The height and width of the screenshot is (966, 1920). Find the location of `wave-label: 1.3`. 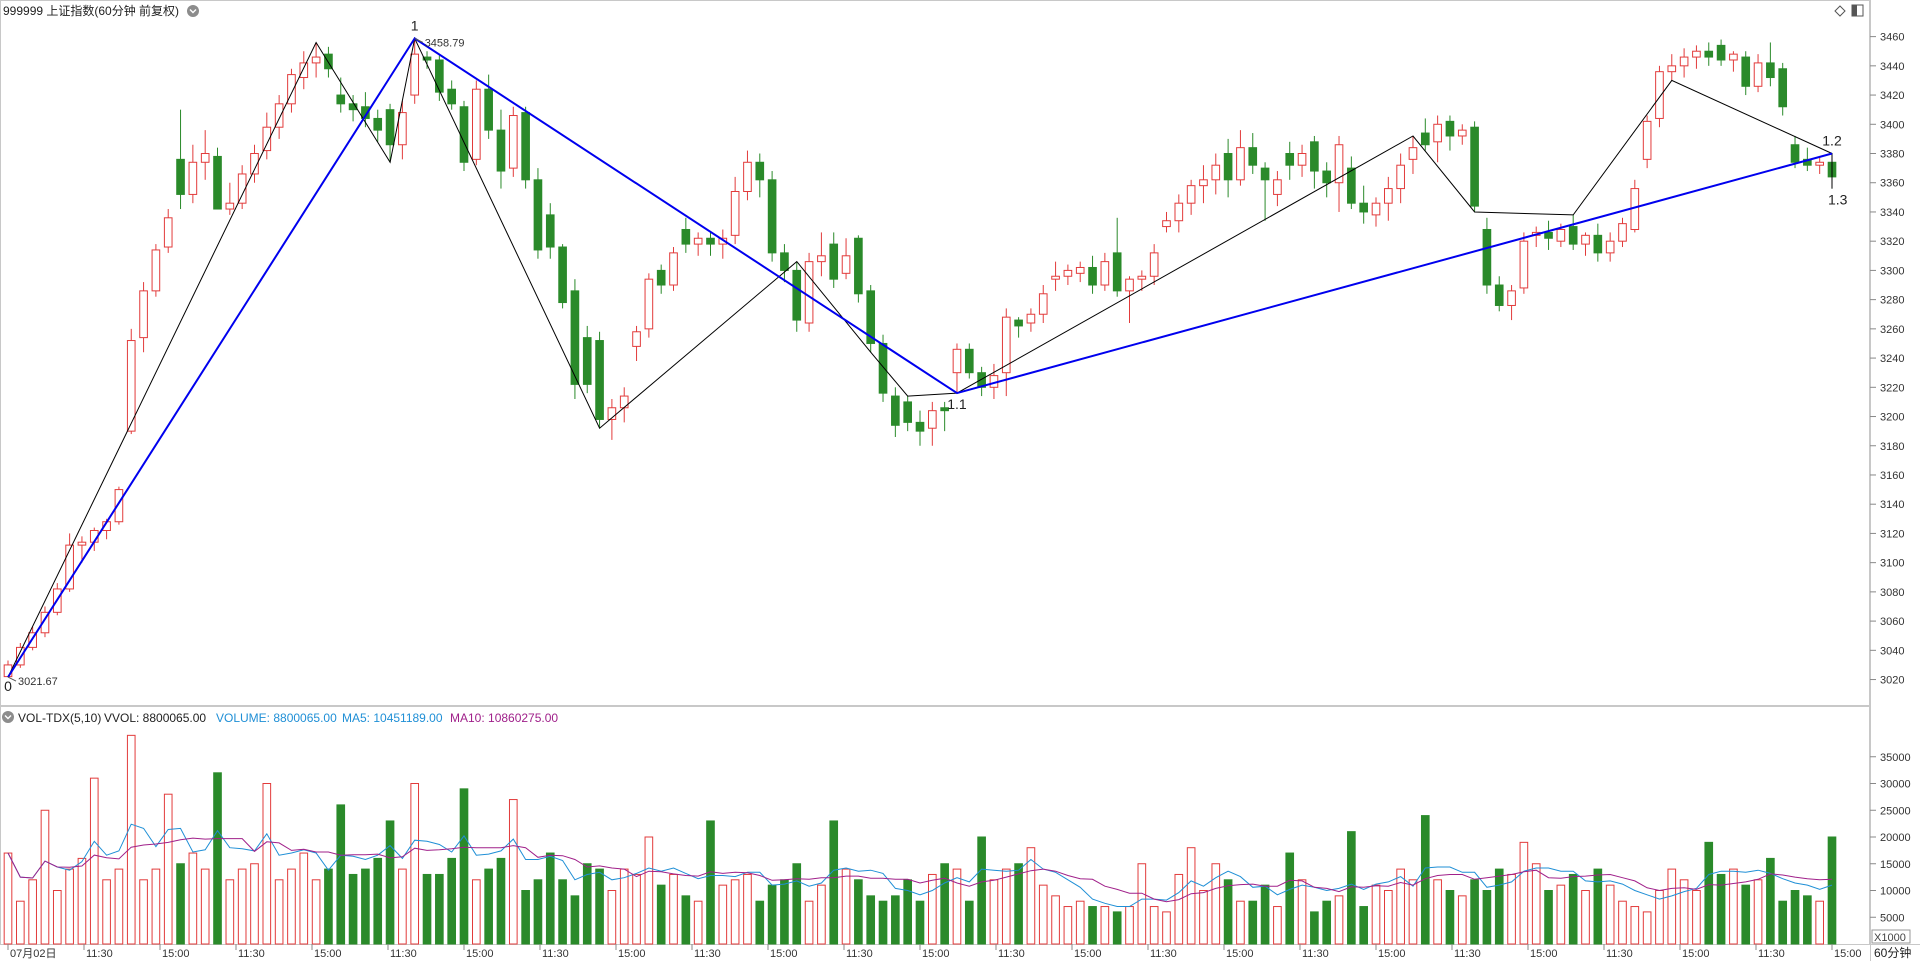

wave-label: 1.3 is located at coordinates (1838, 200).